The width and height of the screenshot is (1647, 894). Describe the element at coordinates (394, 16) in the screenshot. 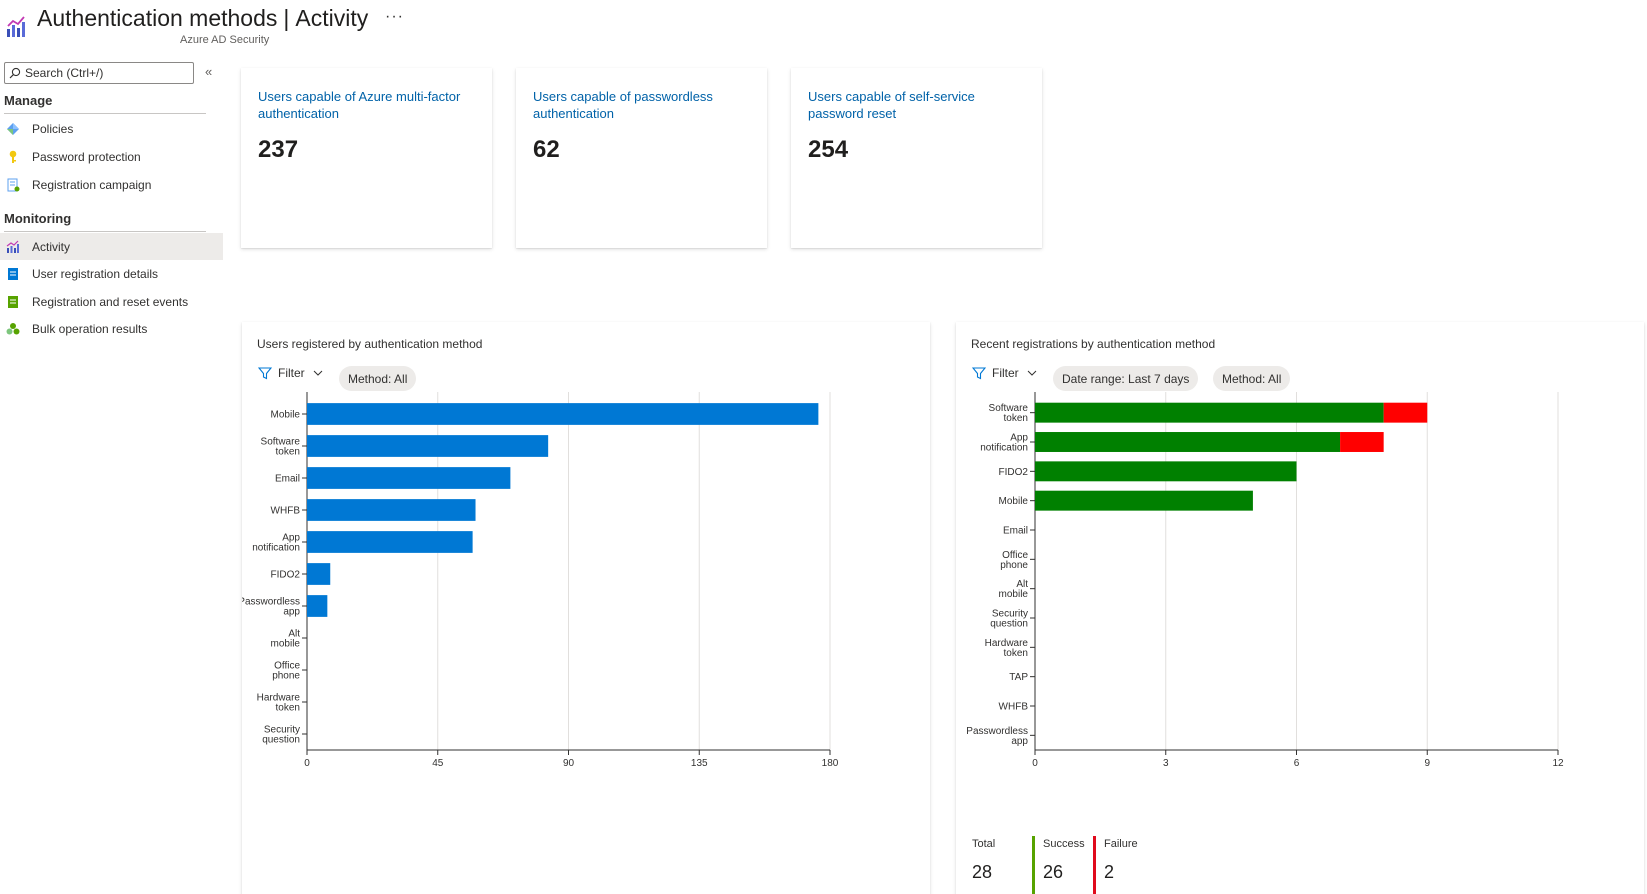

I see `more-options-button: ···` at that location.